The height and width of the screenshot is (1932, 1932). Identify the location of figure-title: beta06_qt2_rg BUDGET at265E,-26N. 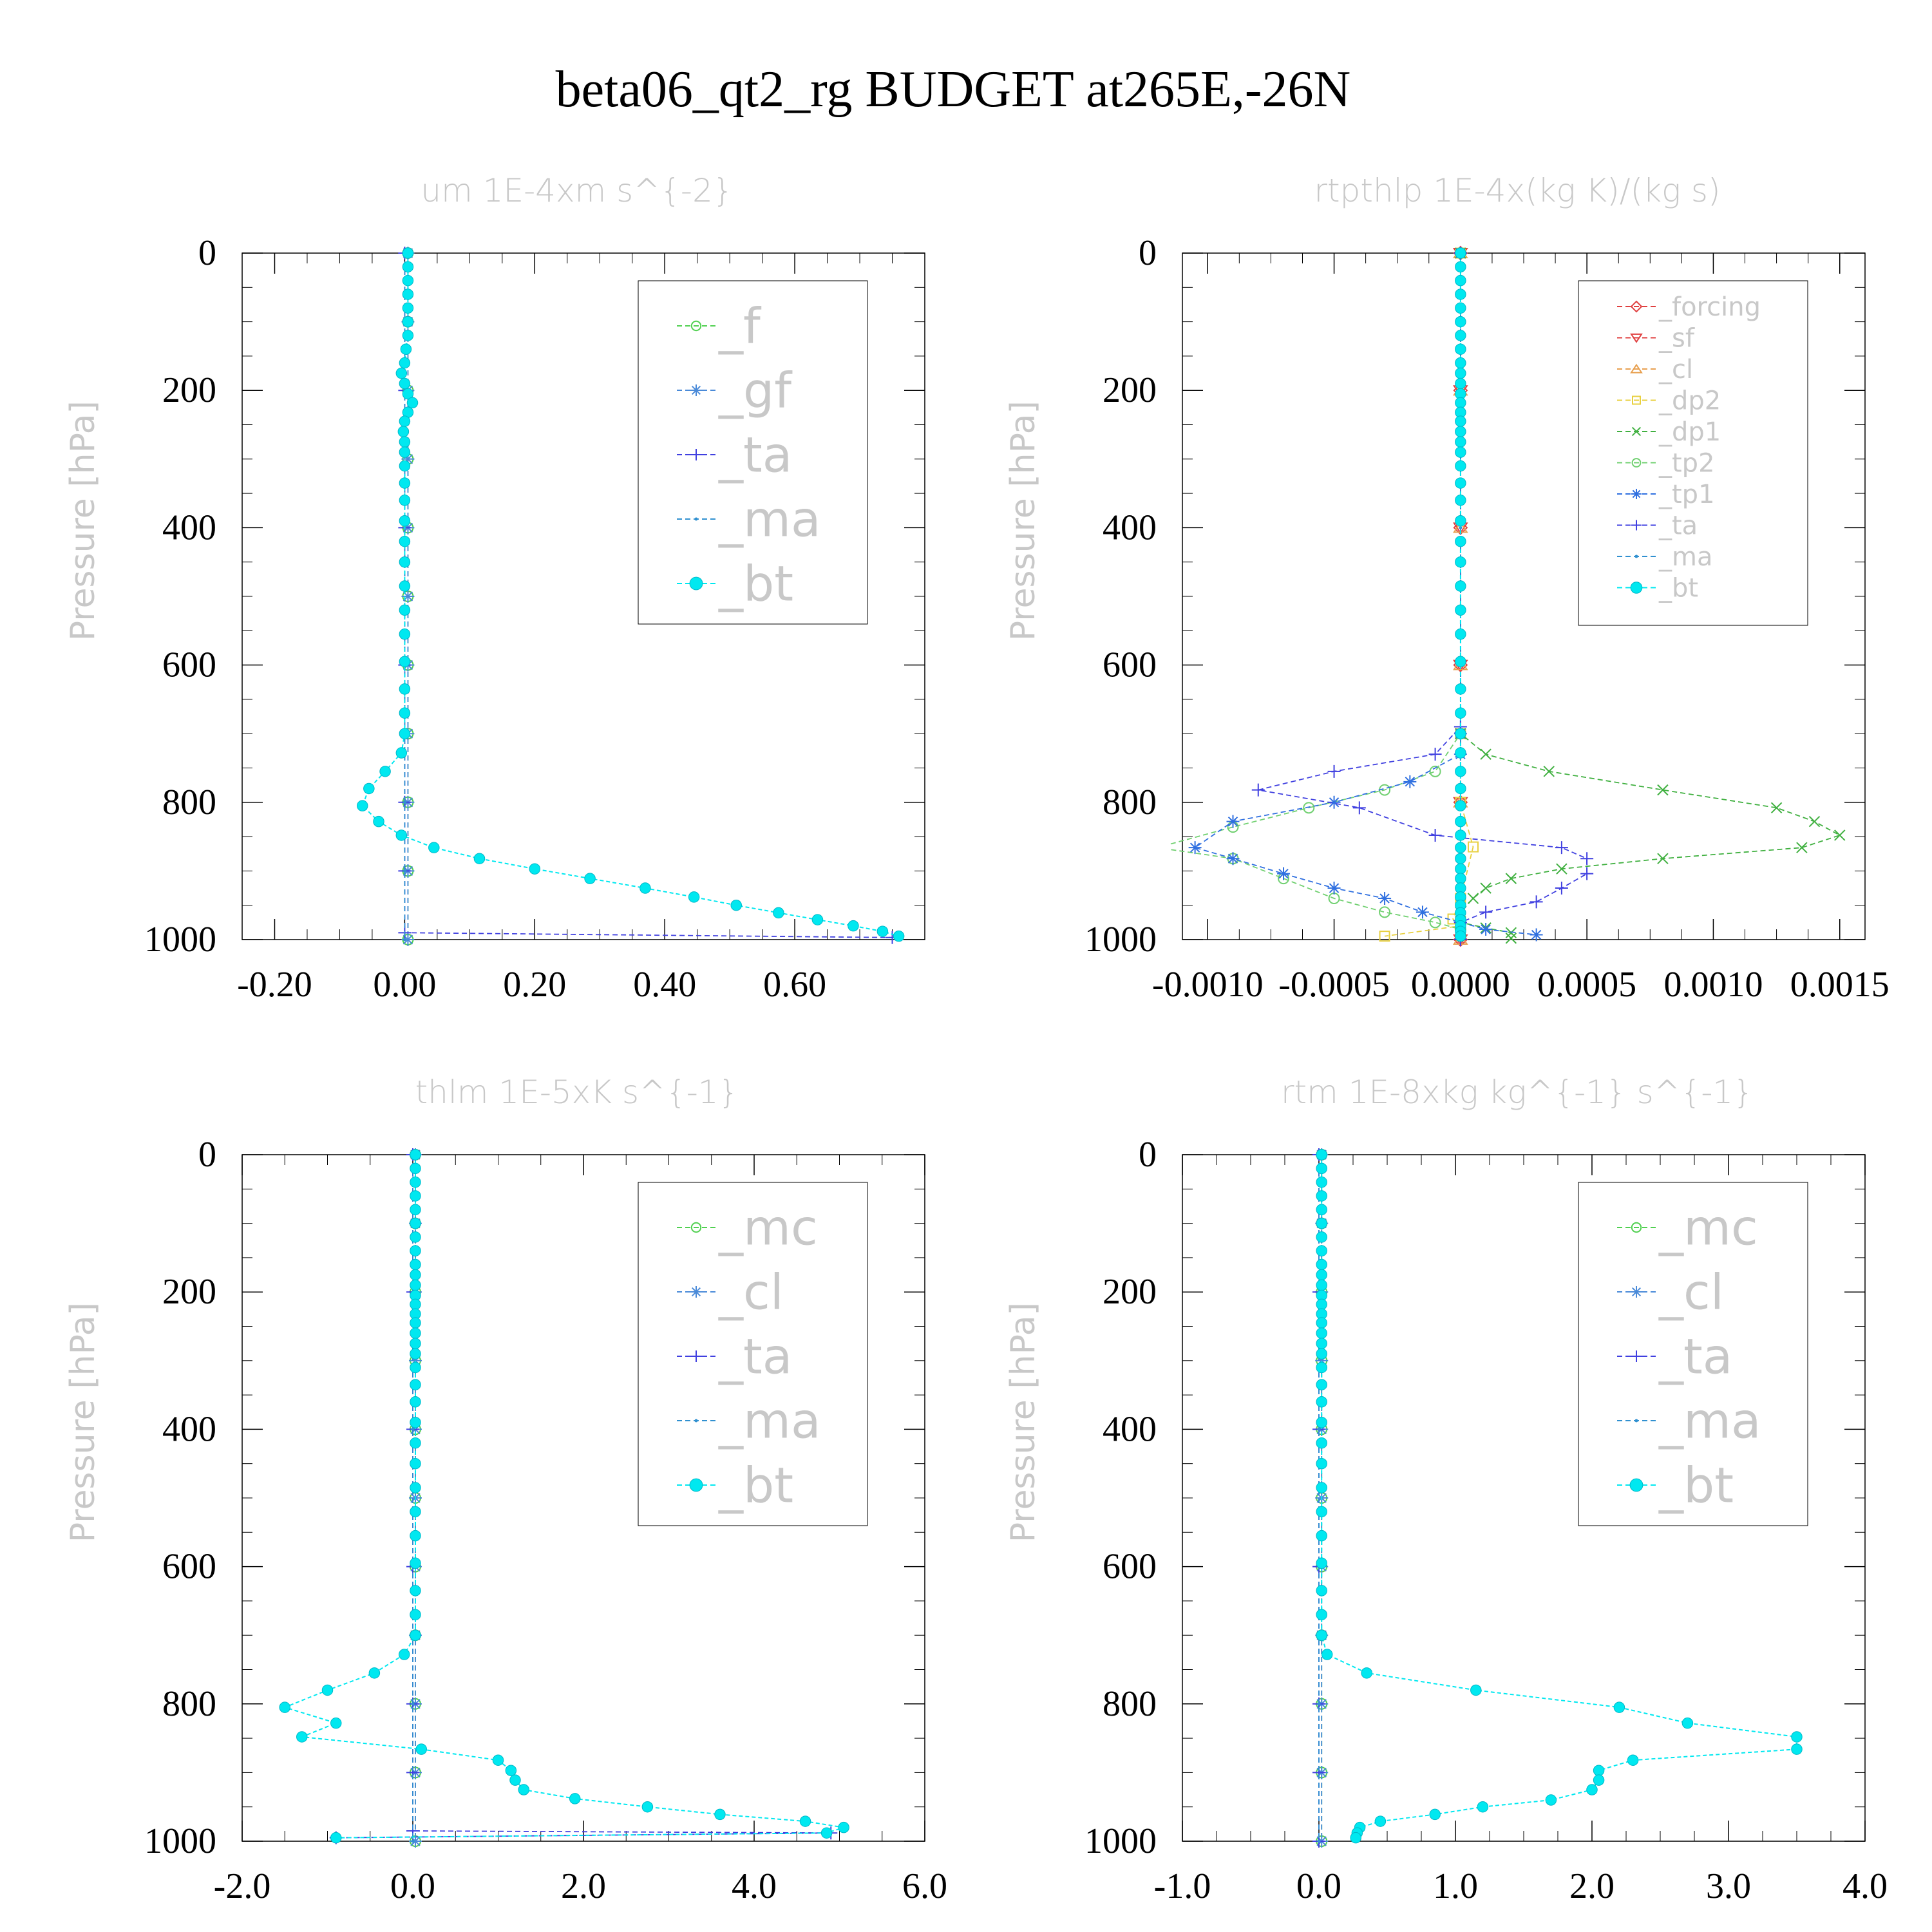
(953, 89).